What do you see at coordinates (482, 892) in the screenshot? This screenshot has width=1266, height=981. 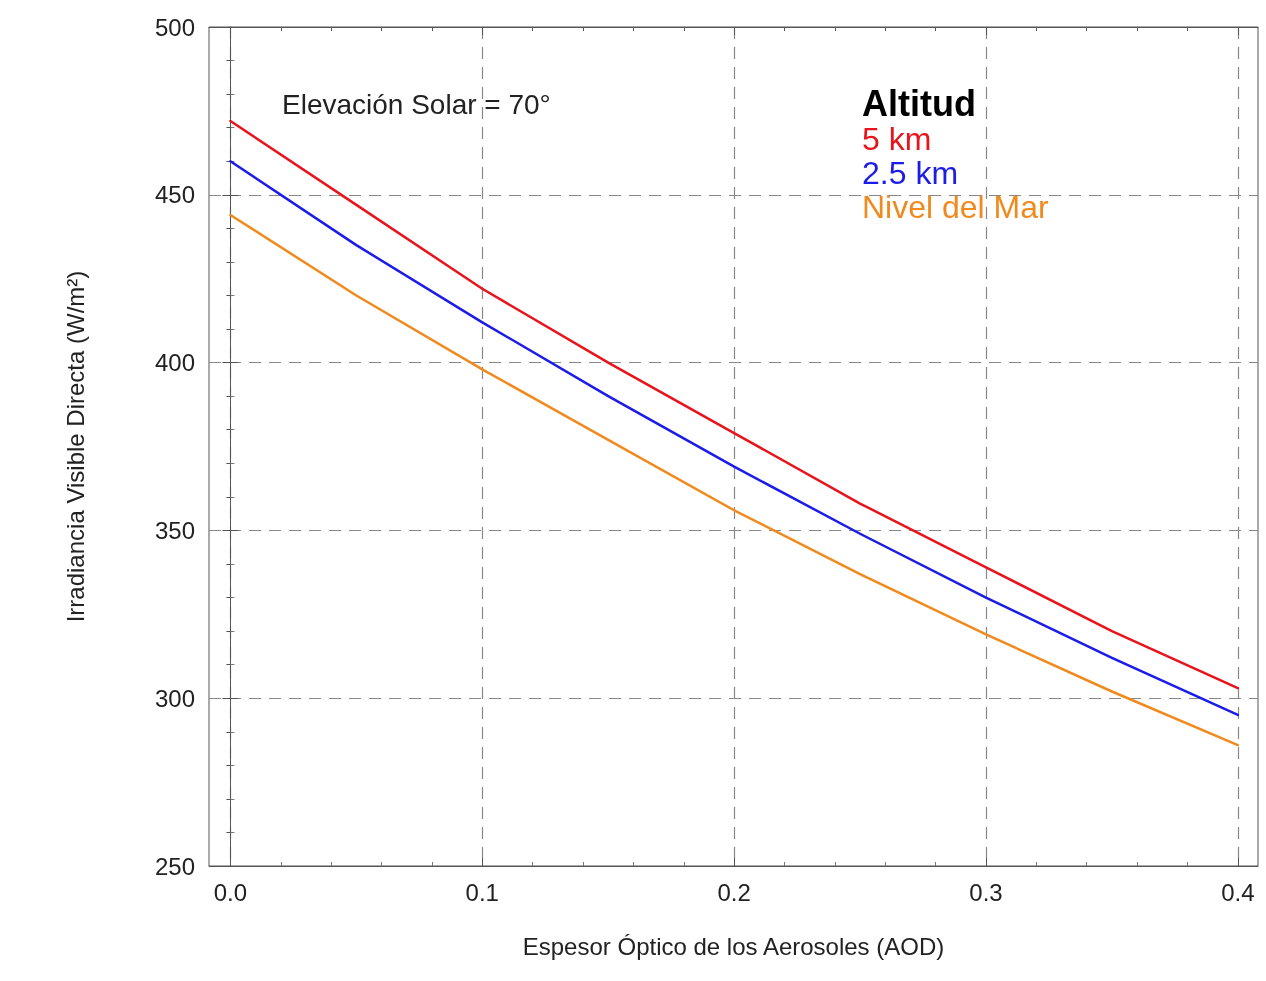 I see `x-tick-label: 0.1` at bounding box center [482, 892].